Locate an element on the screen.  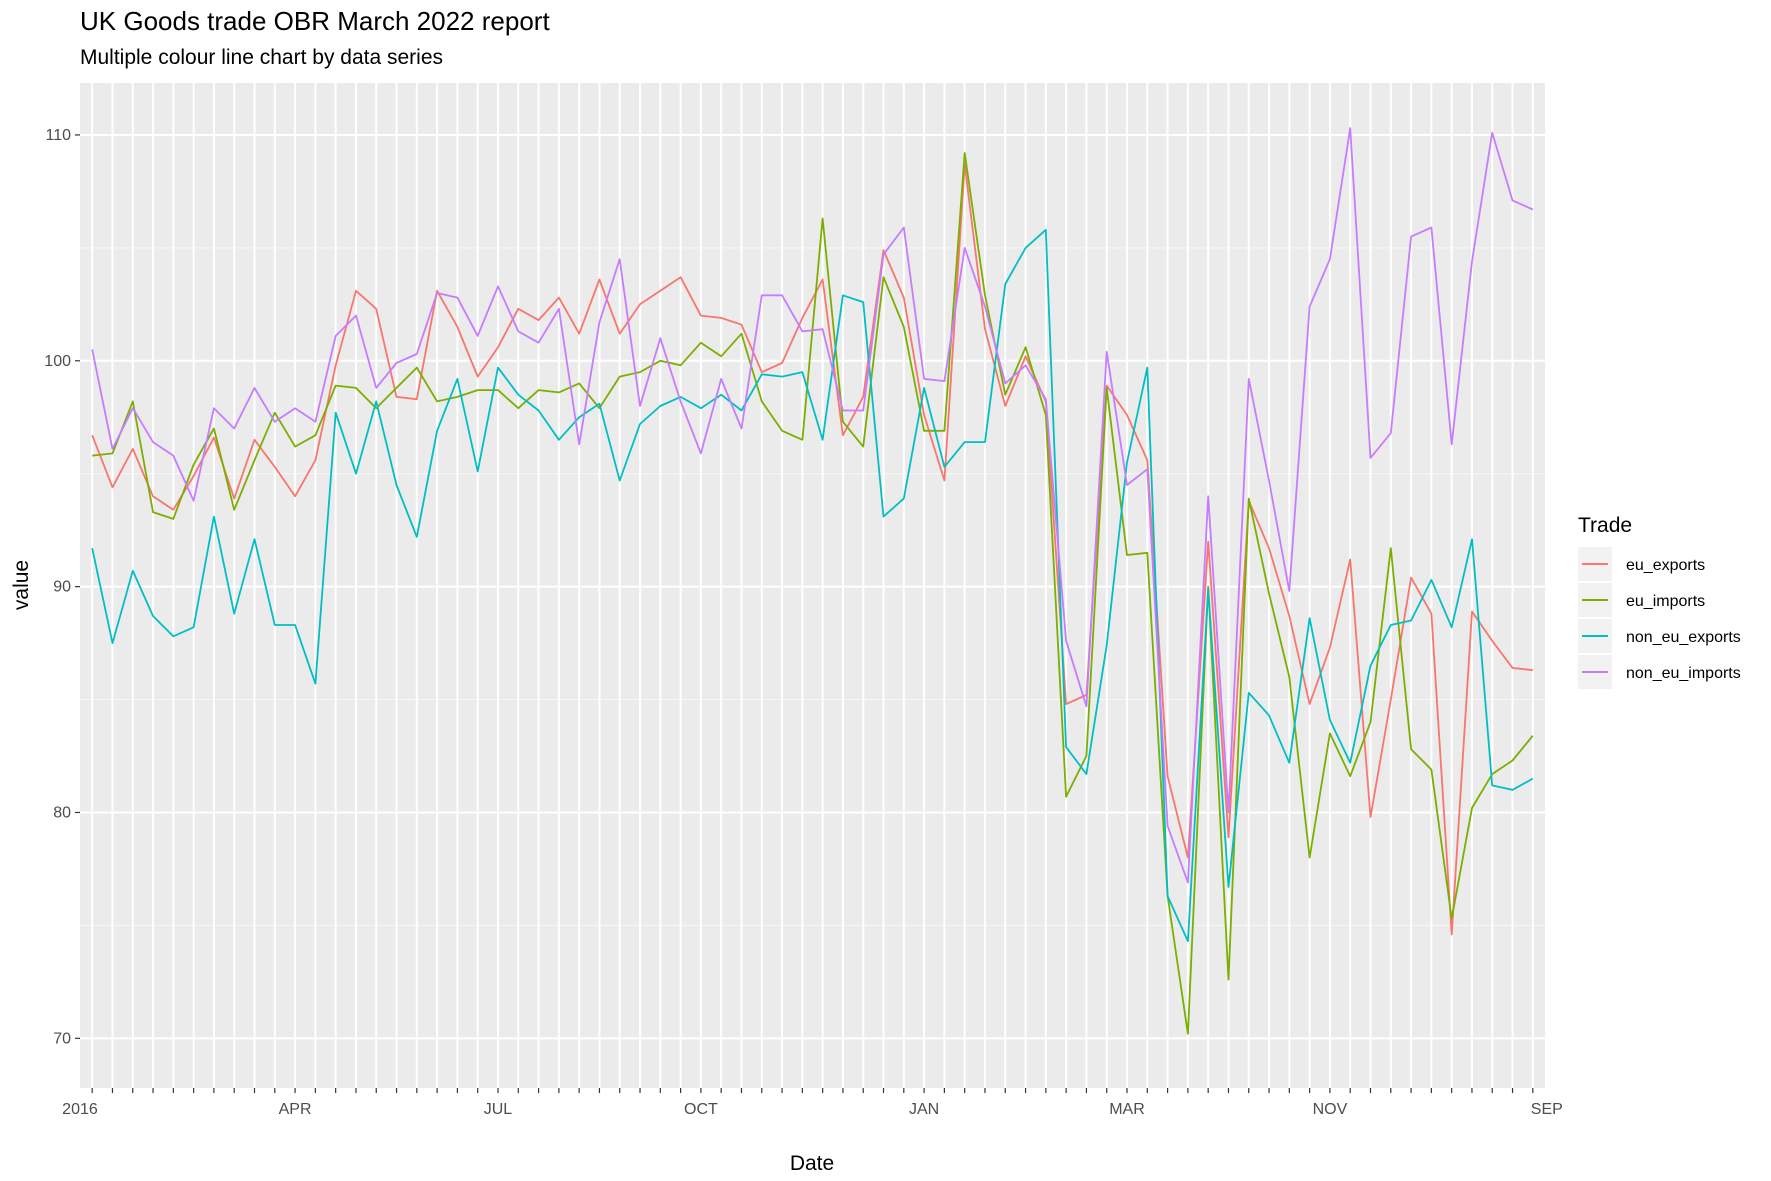
x-axis-title: Date is located at coordinates (812, 1163).